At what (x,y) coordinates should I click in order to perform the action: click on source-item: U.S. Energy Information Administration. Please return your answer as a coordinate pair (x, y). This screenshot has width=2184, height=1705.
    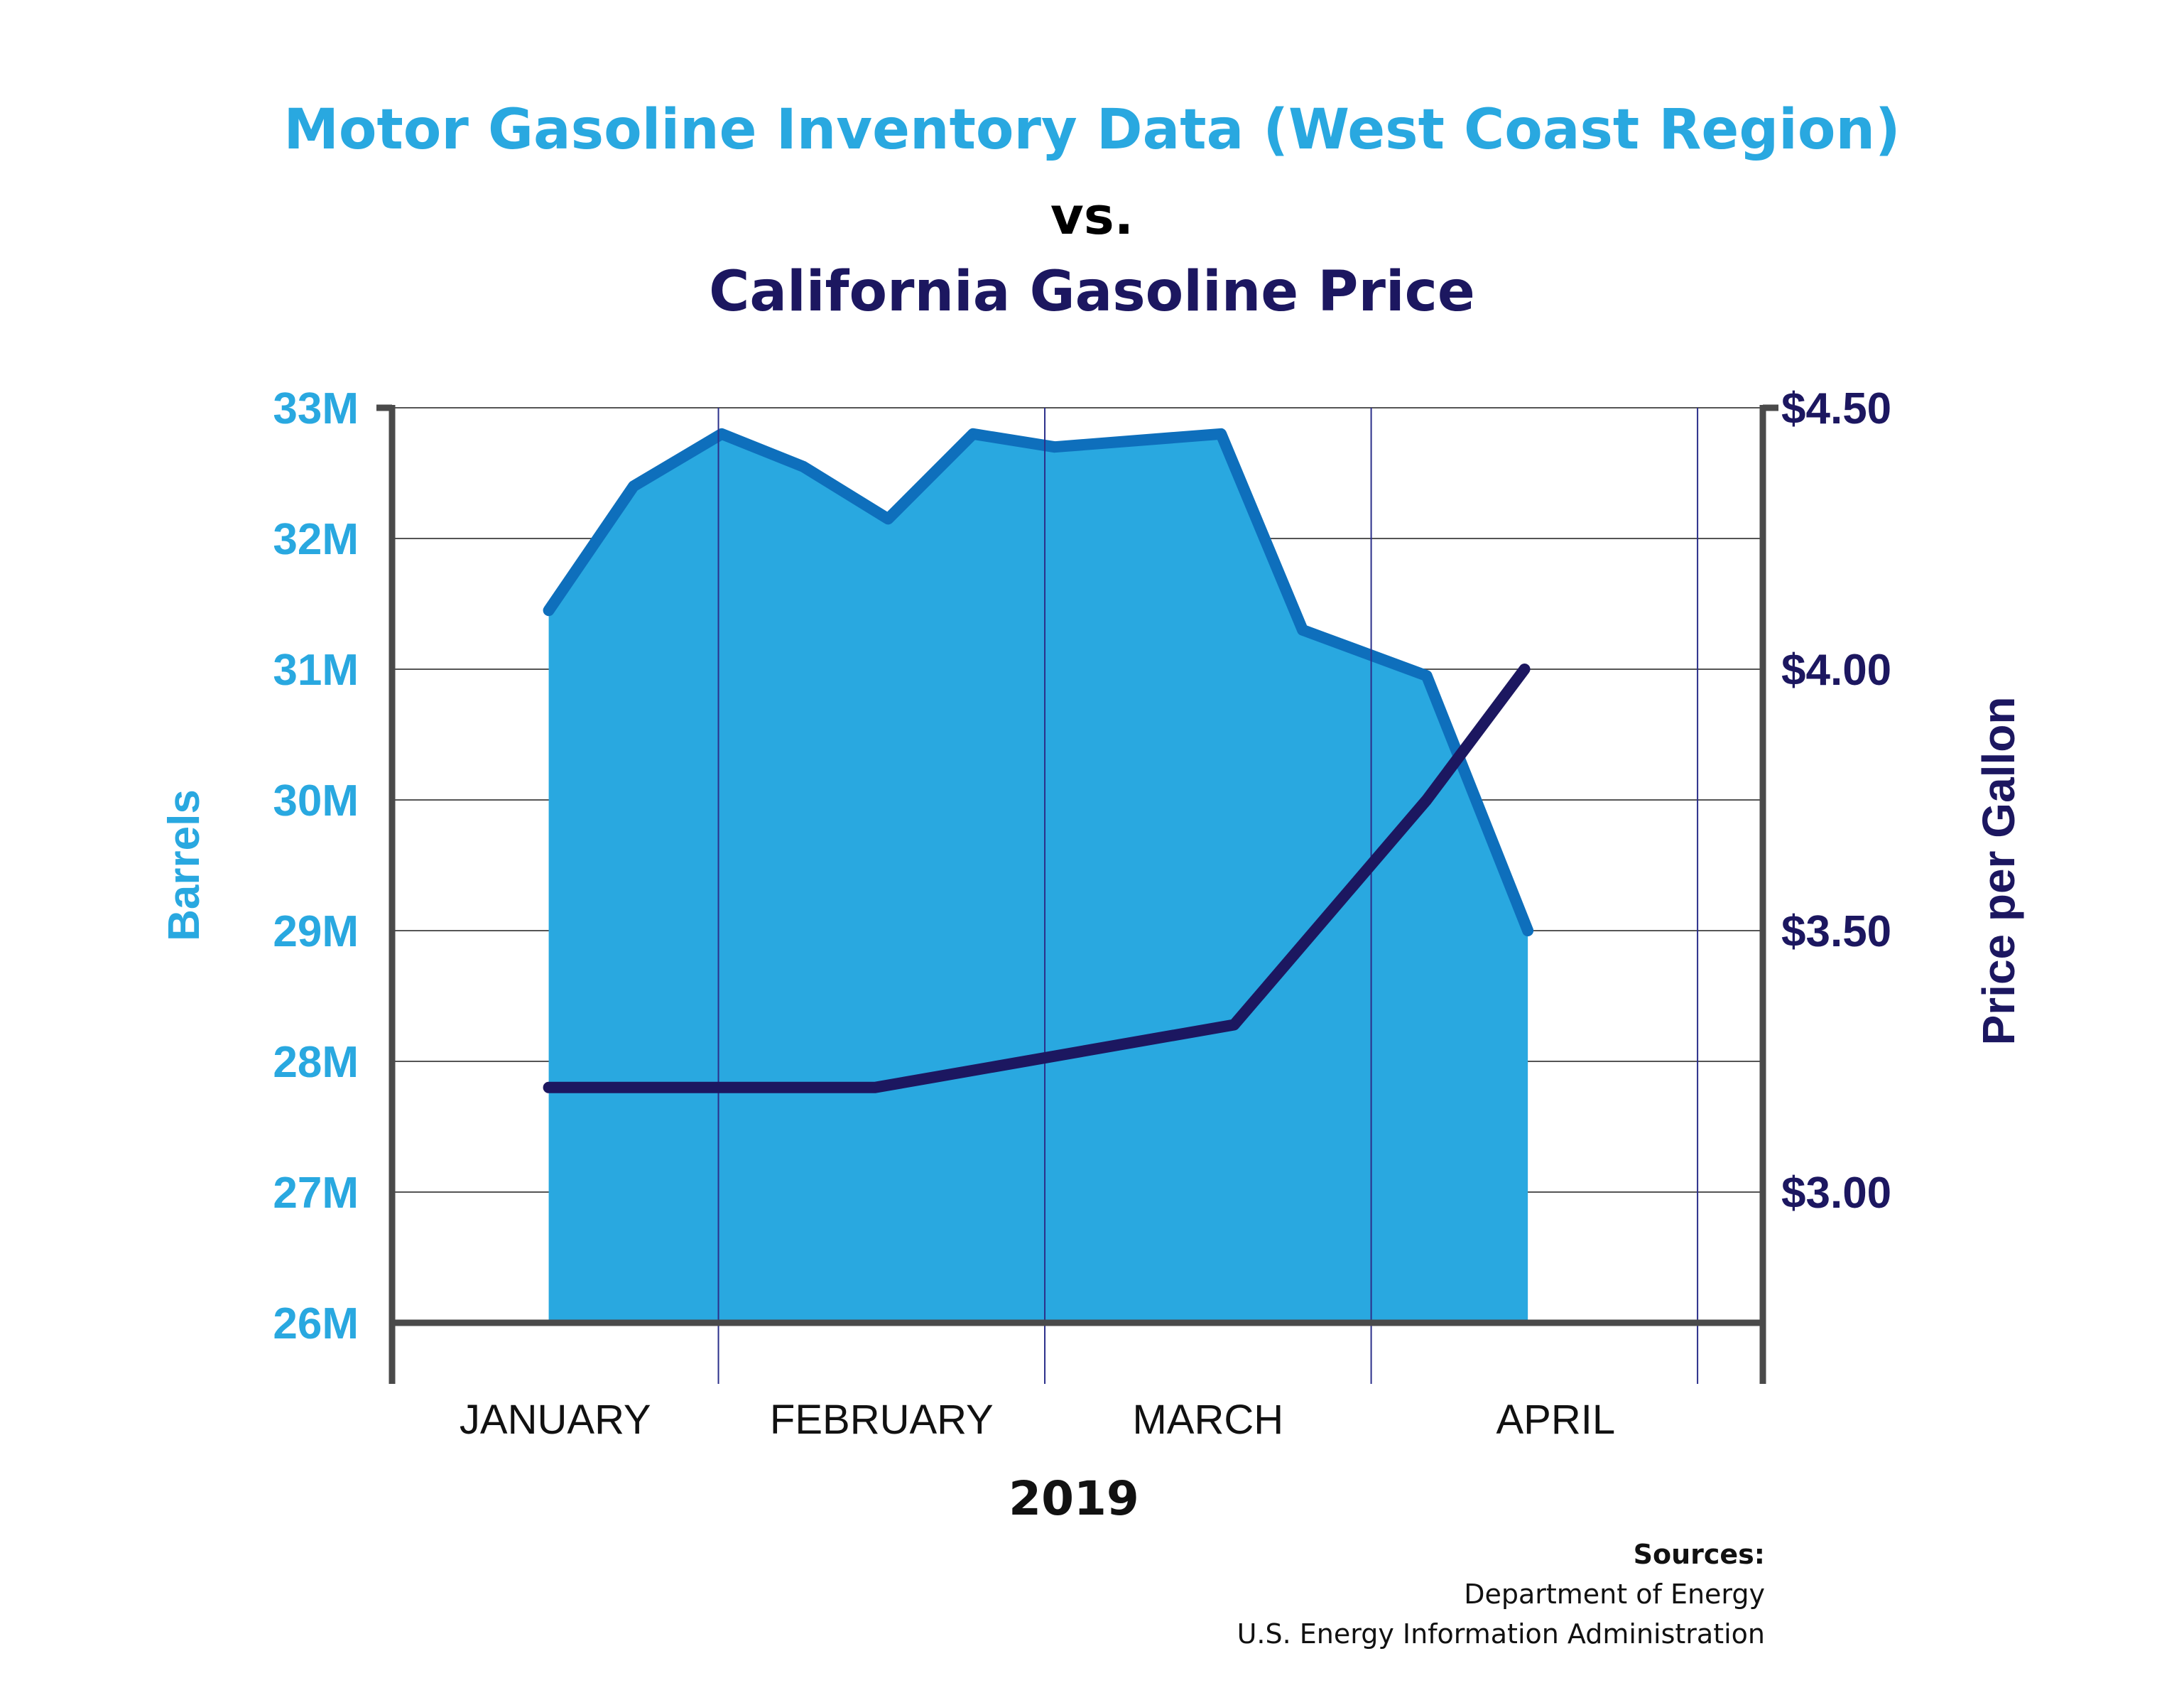
    Looking at the image, I should click on (1501, 1634).